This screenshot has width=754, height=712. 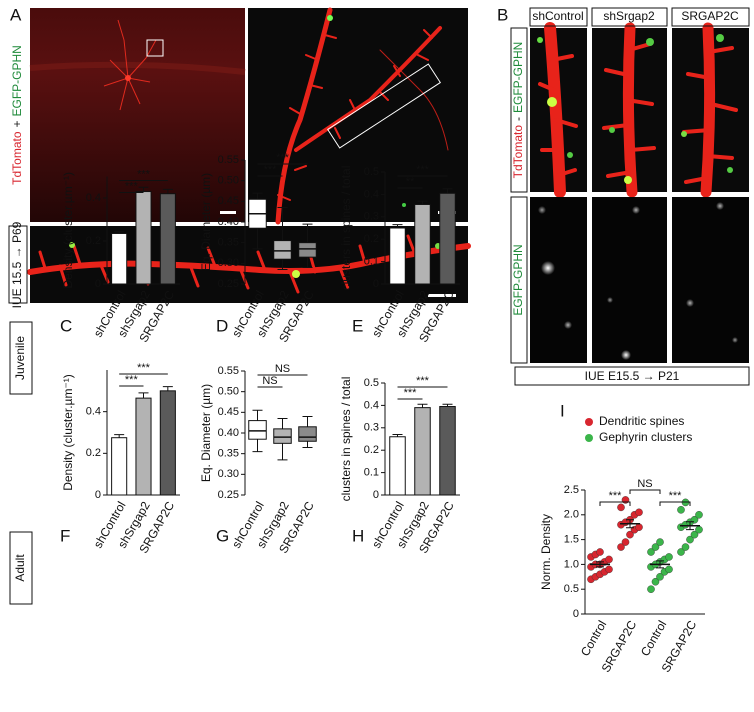 What do you see at coordinates (228, 263) in the screenshot?
I see `y-tick-label: 0.30` at bounding box center [228, 263].